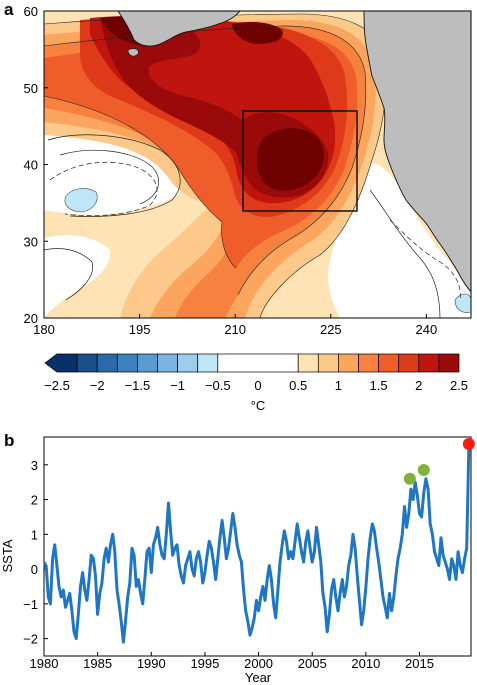  What do you see at coordinates (331, 329) in the screenshot?
I see `map-x-tick-label: 225` at bounding box center [331, 329].